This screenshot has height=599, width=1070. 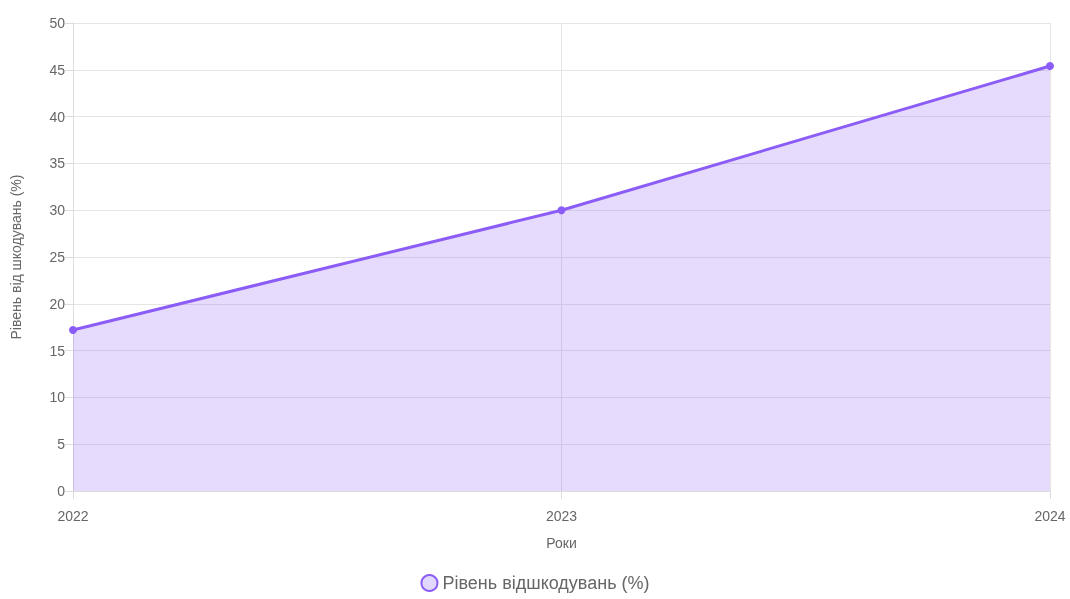 What do you see at coordinates (57, 23) in the screenshot?
I see `y-tick-label: 50` at bounding box center [57, 23].